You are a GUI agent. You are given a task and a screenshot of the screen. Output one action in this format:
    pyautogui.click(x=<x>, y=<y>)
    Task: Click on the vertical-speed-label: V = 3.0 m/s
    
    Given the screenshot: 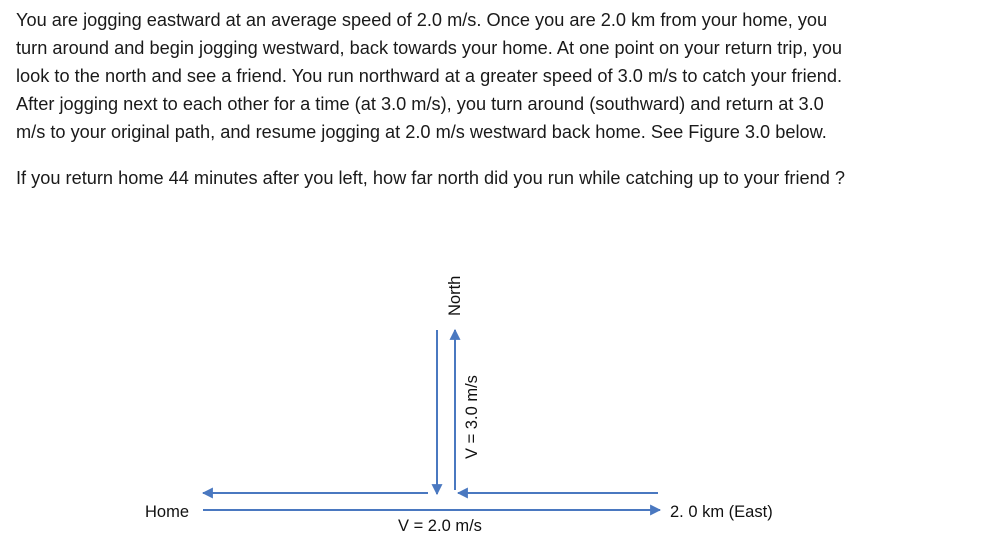 What is the action you would take?
    pyautogui.click(x=472, y=417)
    